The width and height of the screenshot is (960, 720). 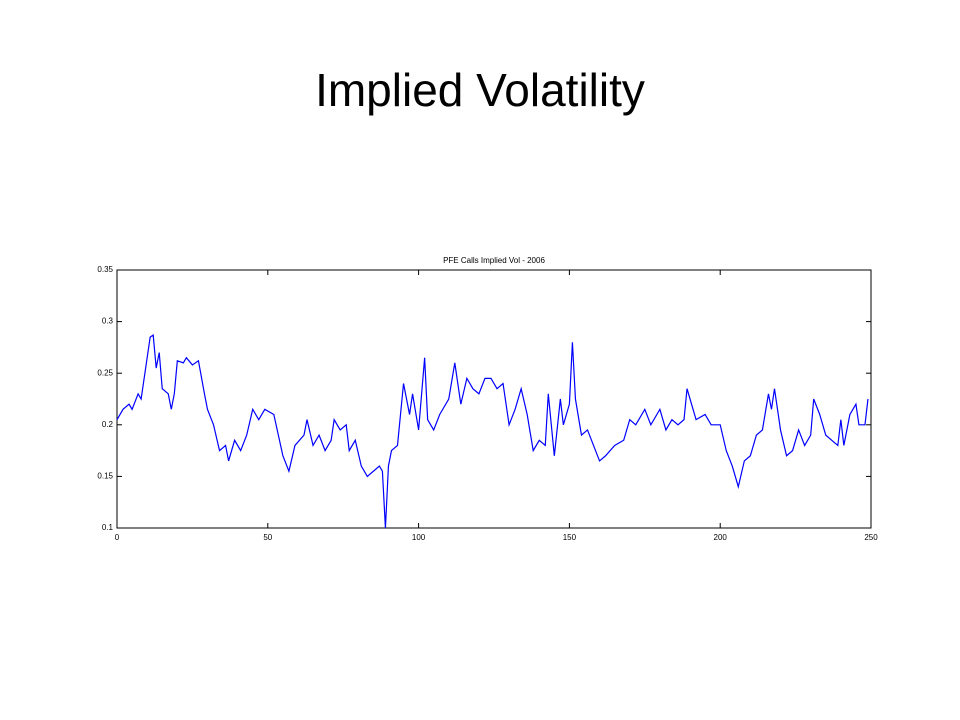 What do you see at coordinates (117, 537) in the screenshot?
I see `x-tick-label: 0` at bounding box center [117, 537].